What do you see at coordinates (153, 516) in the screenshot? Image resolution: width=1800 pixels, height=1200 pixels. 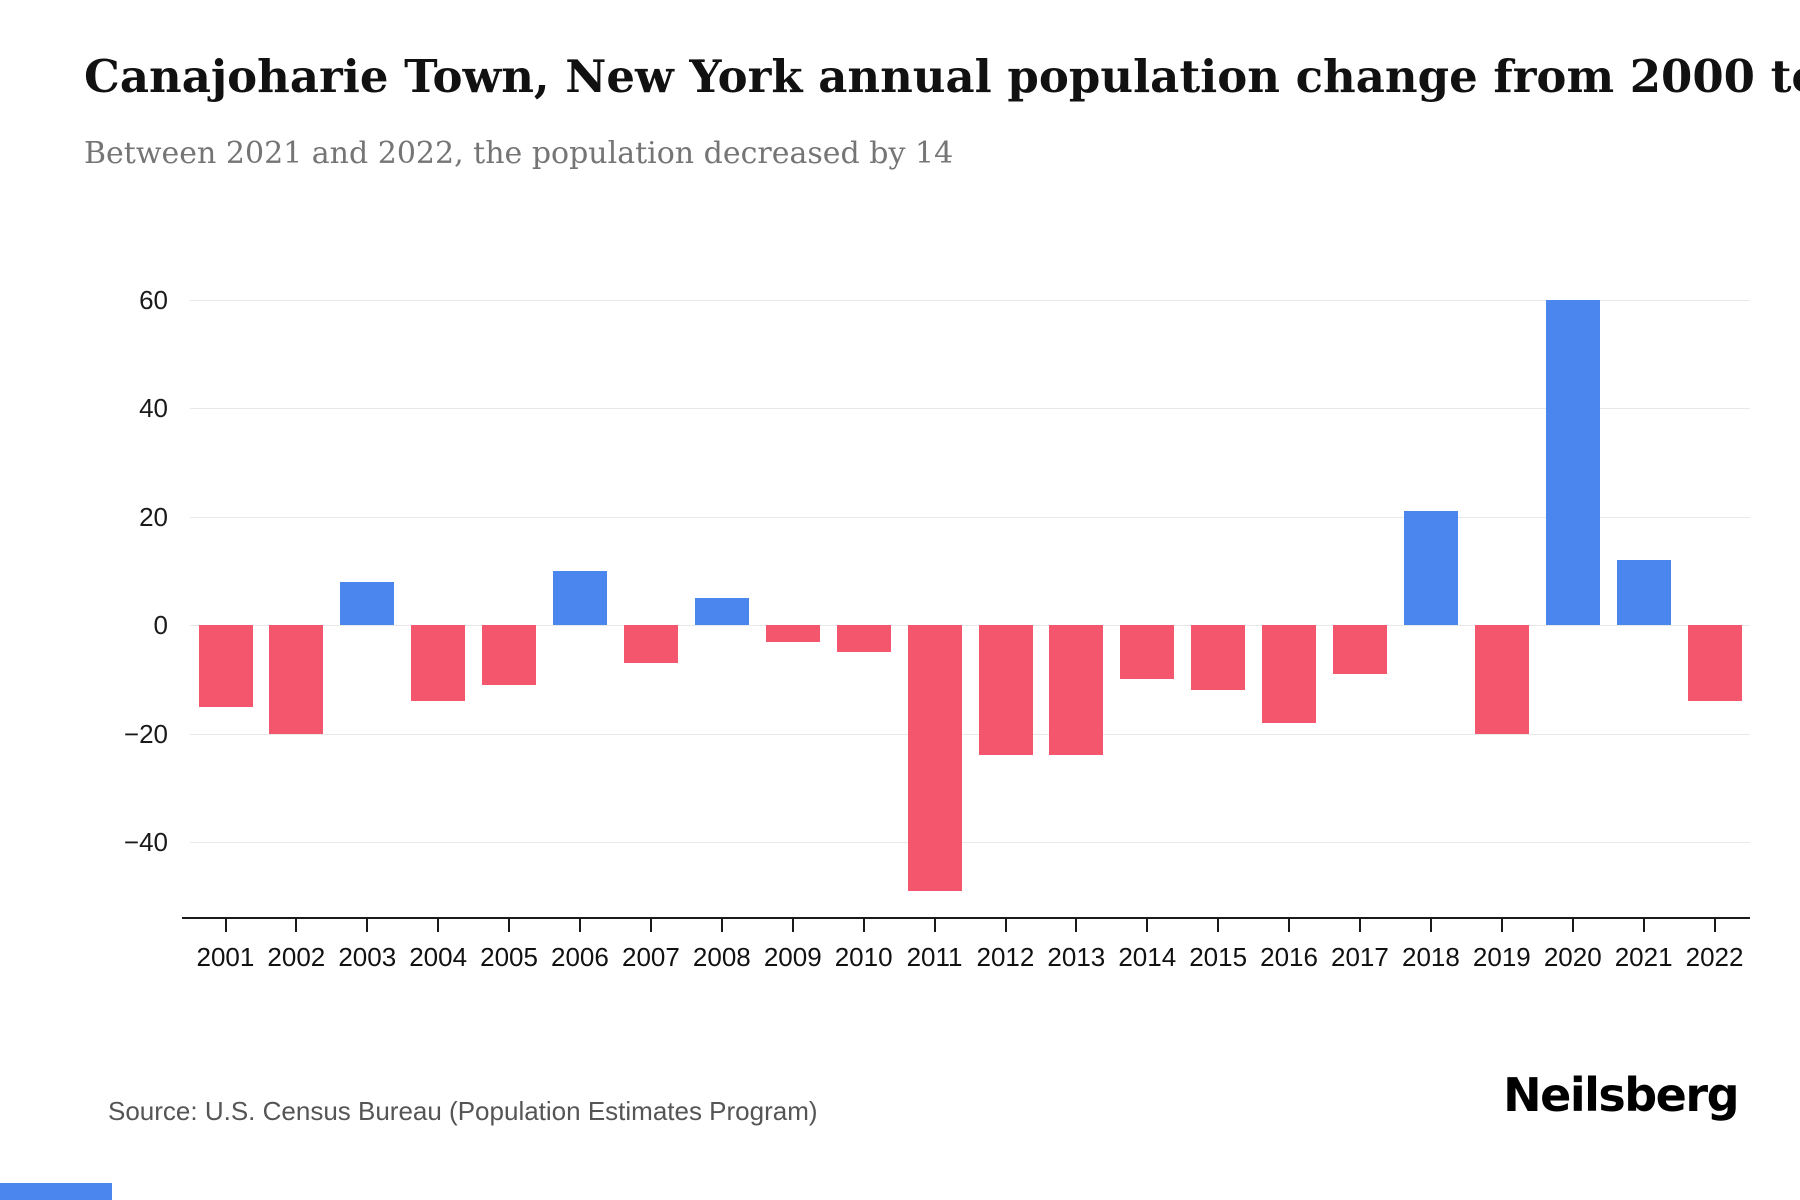 I see `y-axis-label: 20` at bounding box center [153, 516].